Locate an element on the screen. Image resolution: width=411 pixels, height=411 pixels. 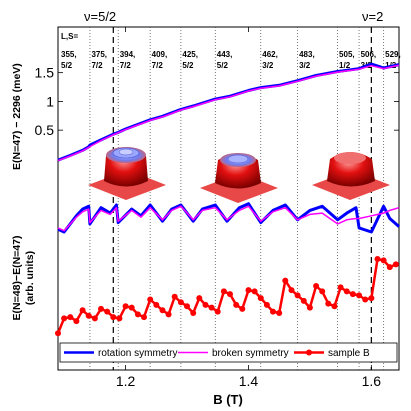
nu-label-5-2: ν=5/2 is located at coordinates (100, 16).